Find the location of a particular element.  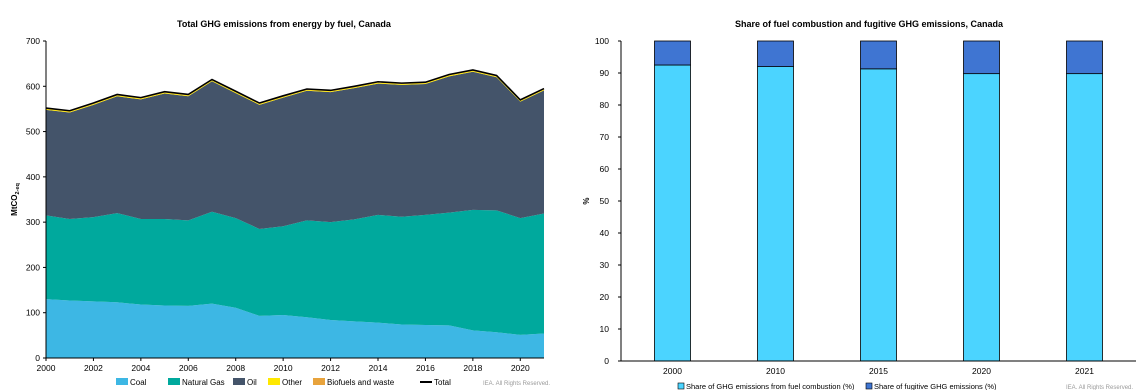

y-axis-label-sub: 2-eq is located at coordinates (18, 188).